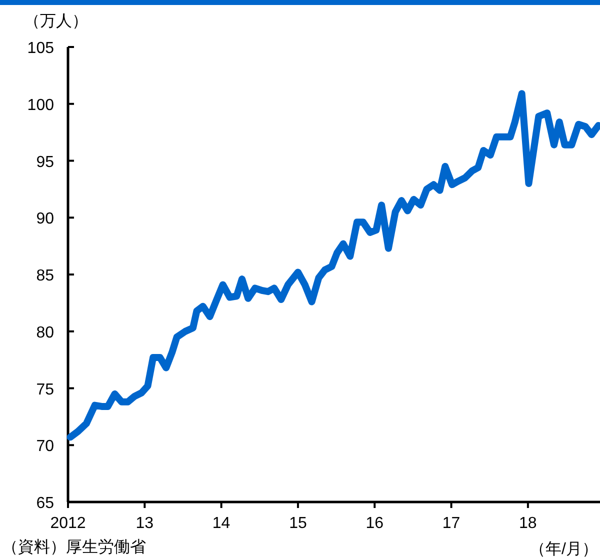 Image resolution: width=600 pixels, height=560 pixels. I want to click on xtick: 18, so click(528, 523).